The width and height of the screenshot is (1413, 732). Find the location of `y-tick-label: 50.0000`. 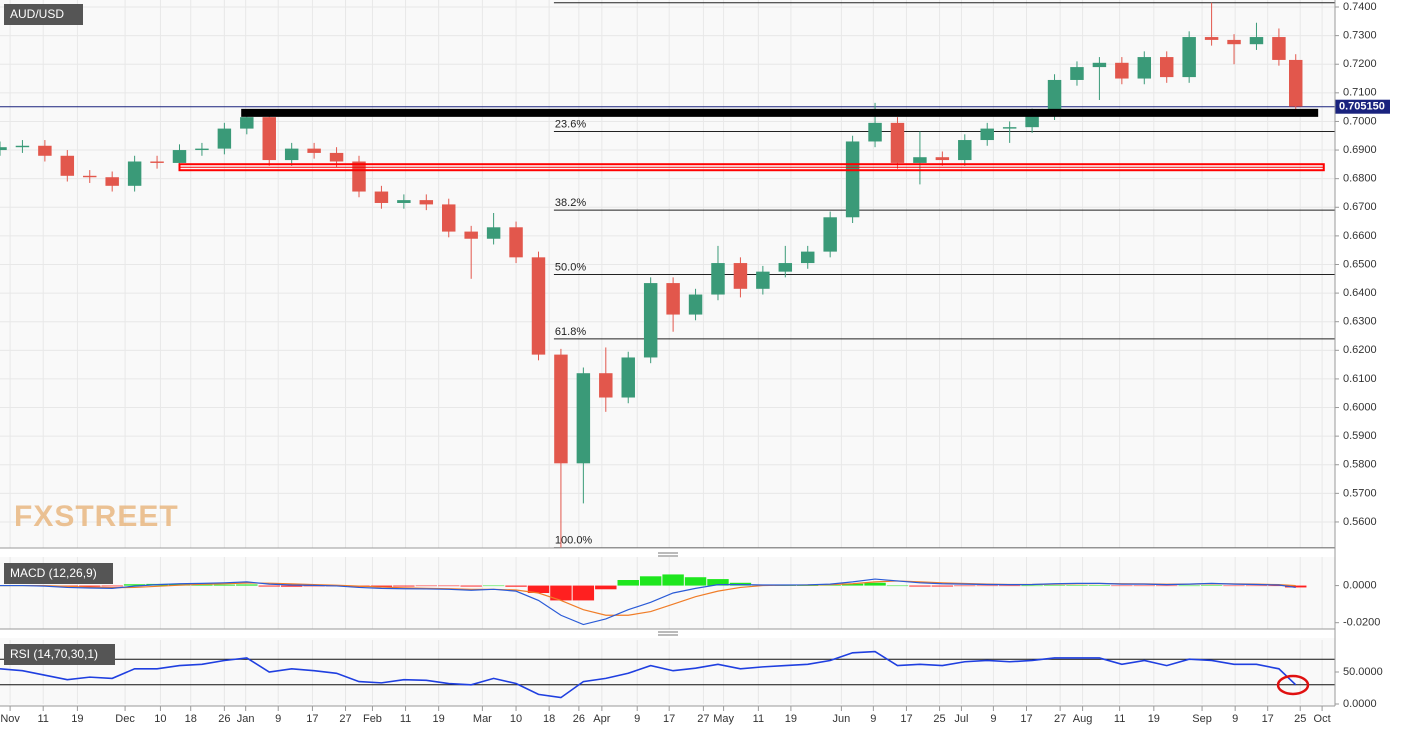

y-tick-label: 50.0000 is located at coordinates (1363, 672).